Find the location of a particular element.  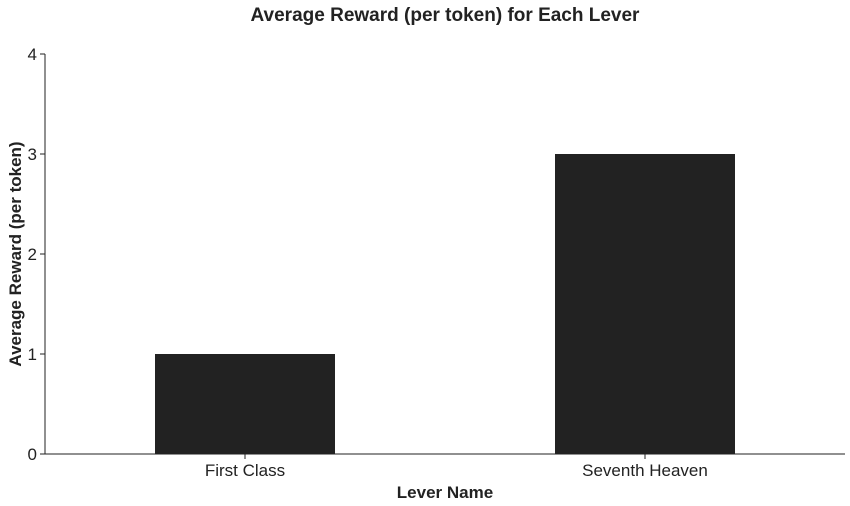

y-tick-label: 2 is located at coordinates (32, 254).